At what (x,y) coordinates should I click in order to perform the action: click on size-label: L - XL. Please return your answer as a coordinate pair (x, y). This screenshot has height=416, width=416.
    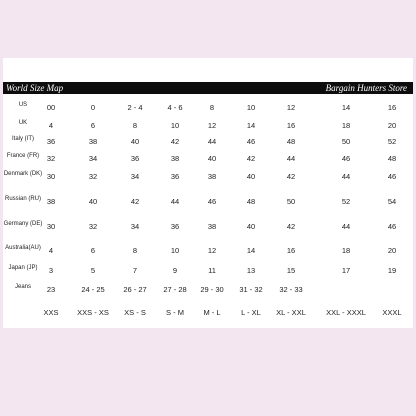
    Looking at the image, I should click on (251, 312).